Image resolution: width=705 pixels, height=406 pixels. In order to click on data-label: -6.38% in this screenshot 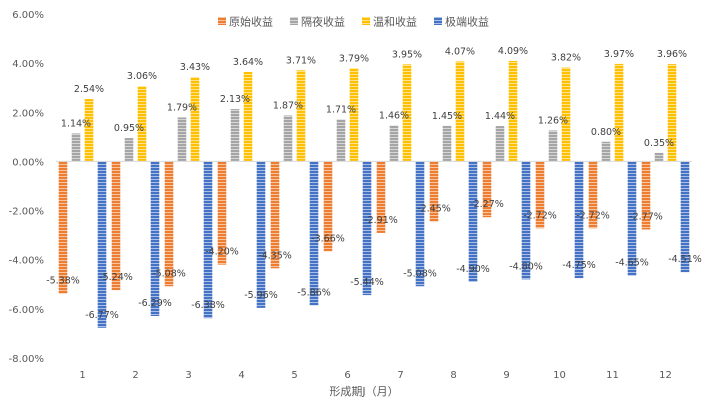, I will do `click(208, 305)`.